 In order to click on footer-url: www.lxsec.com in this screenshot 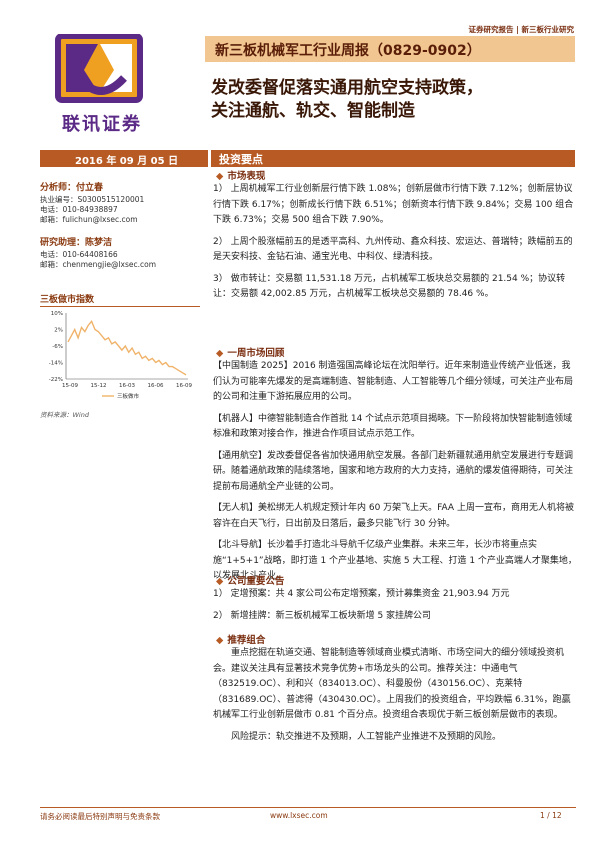, I will do `click(299, 815)`.